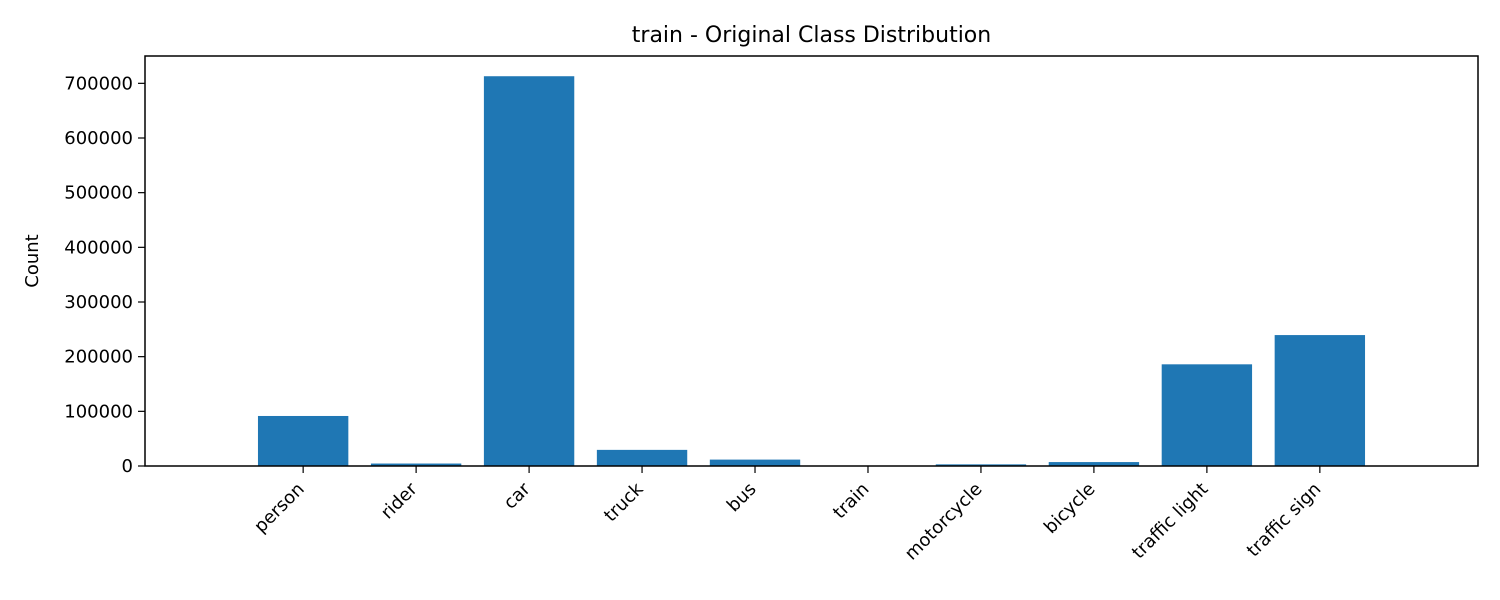 This screenshot has height=600, width=1500. Describe the element at coordinates (755, 462) in the screenshot. I see `bar-bus` at that location.